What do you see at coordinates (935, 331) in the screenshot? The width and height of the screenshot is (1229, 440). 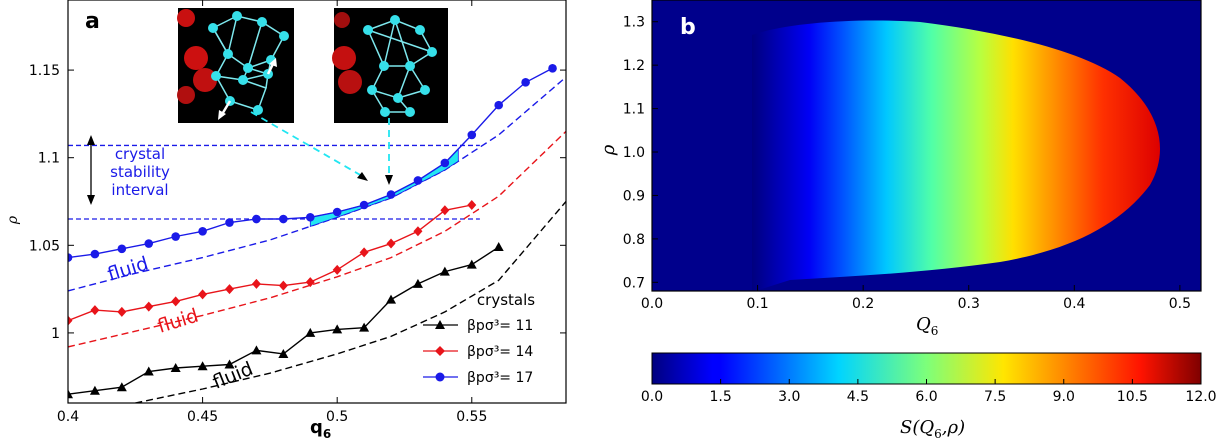 I see `panel-b-xlabel-sub: 6` at bounding box center [935, 331].